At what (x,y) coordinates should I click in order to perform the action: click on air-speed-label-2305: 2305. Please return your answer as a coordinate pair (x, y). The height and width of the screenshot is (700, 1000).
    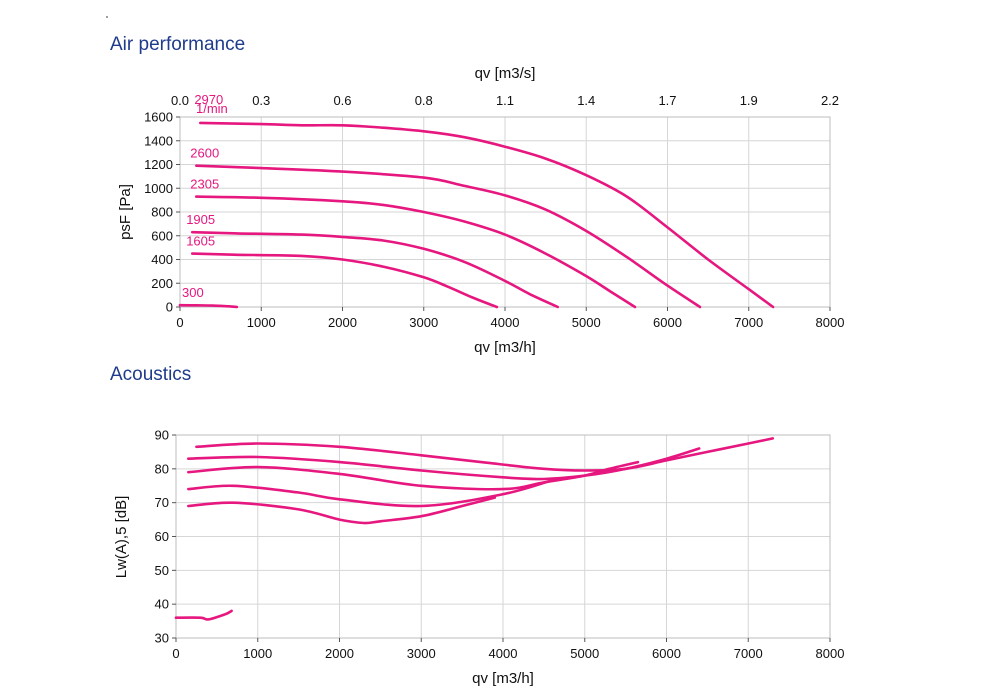
    Looking at the image, I should click on (204, 184).